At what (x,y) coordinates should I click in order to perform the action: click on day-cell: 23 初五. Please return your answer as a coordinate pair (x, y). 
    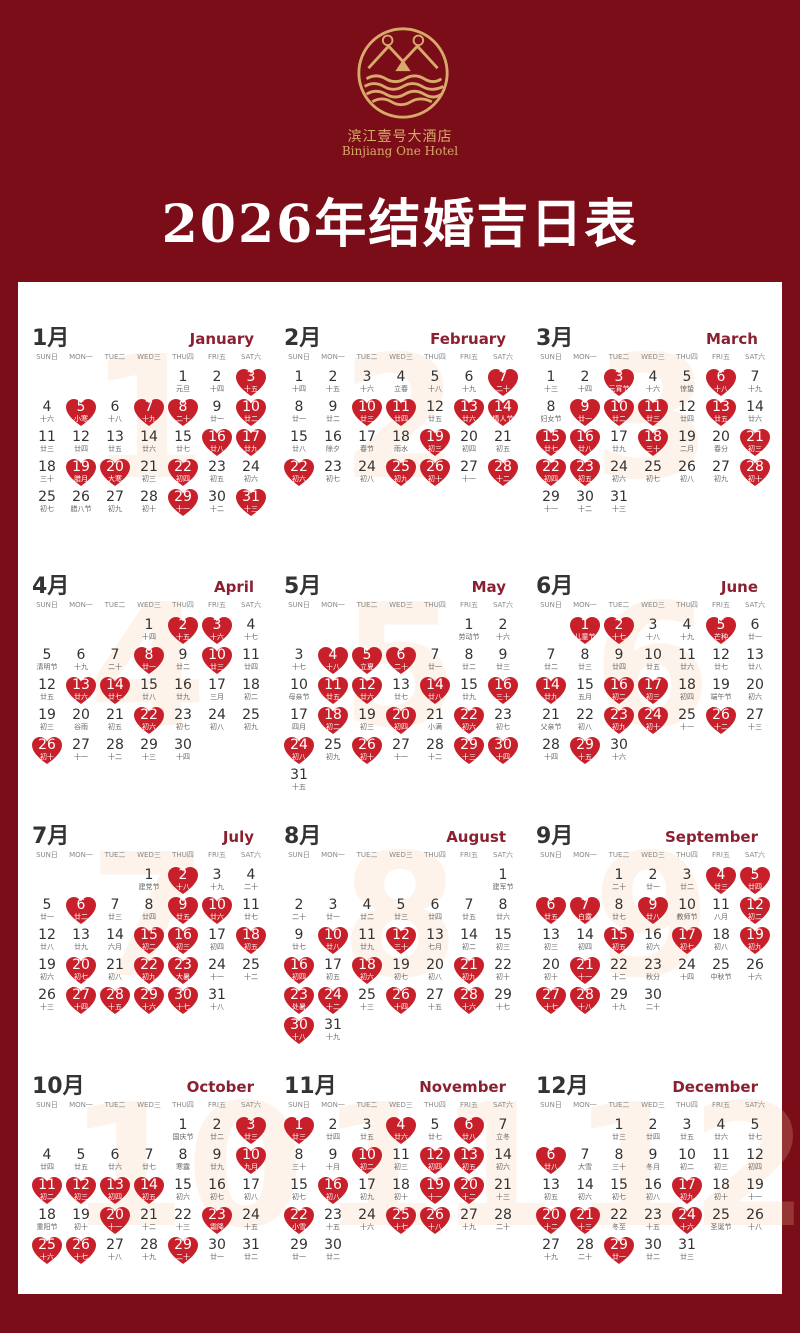
    Looking at the image, I should click on (217, 473).